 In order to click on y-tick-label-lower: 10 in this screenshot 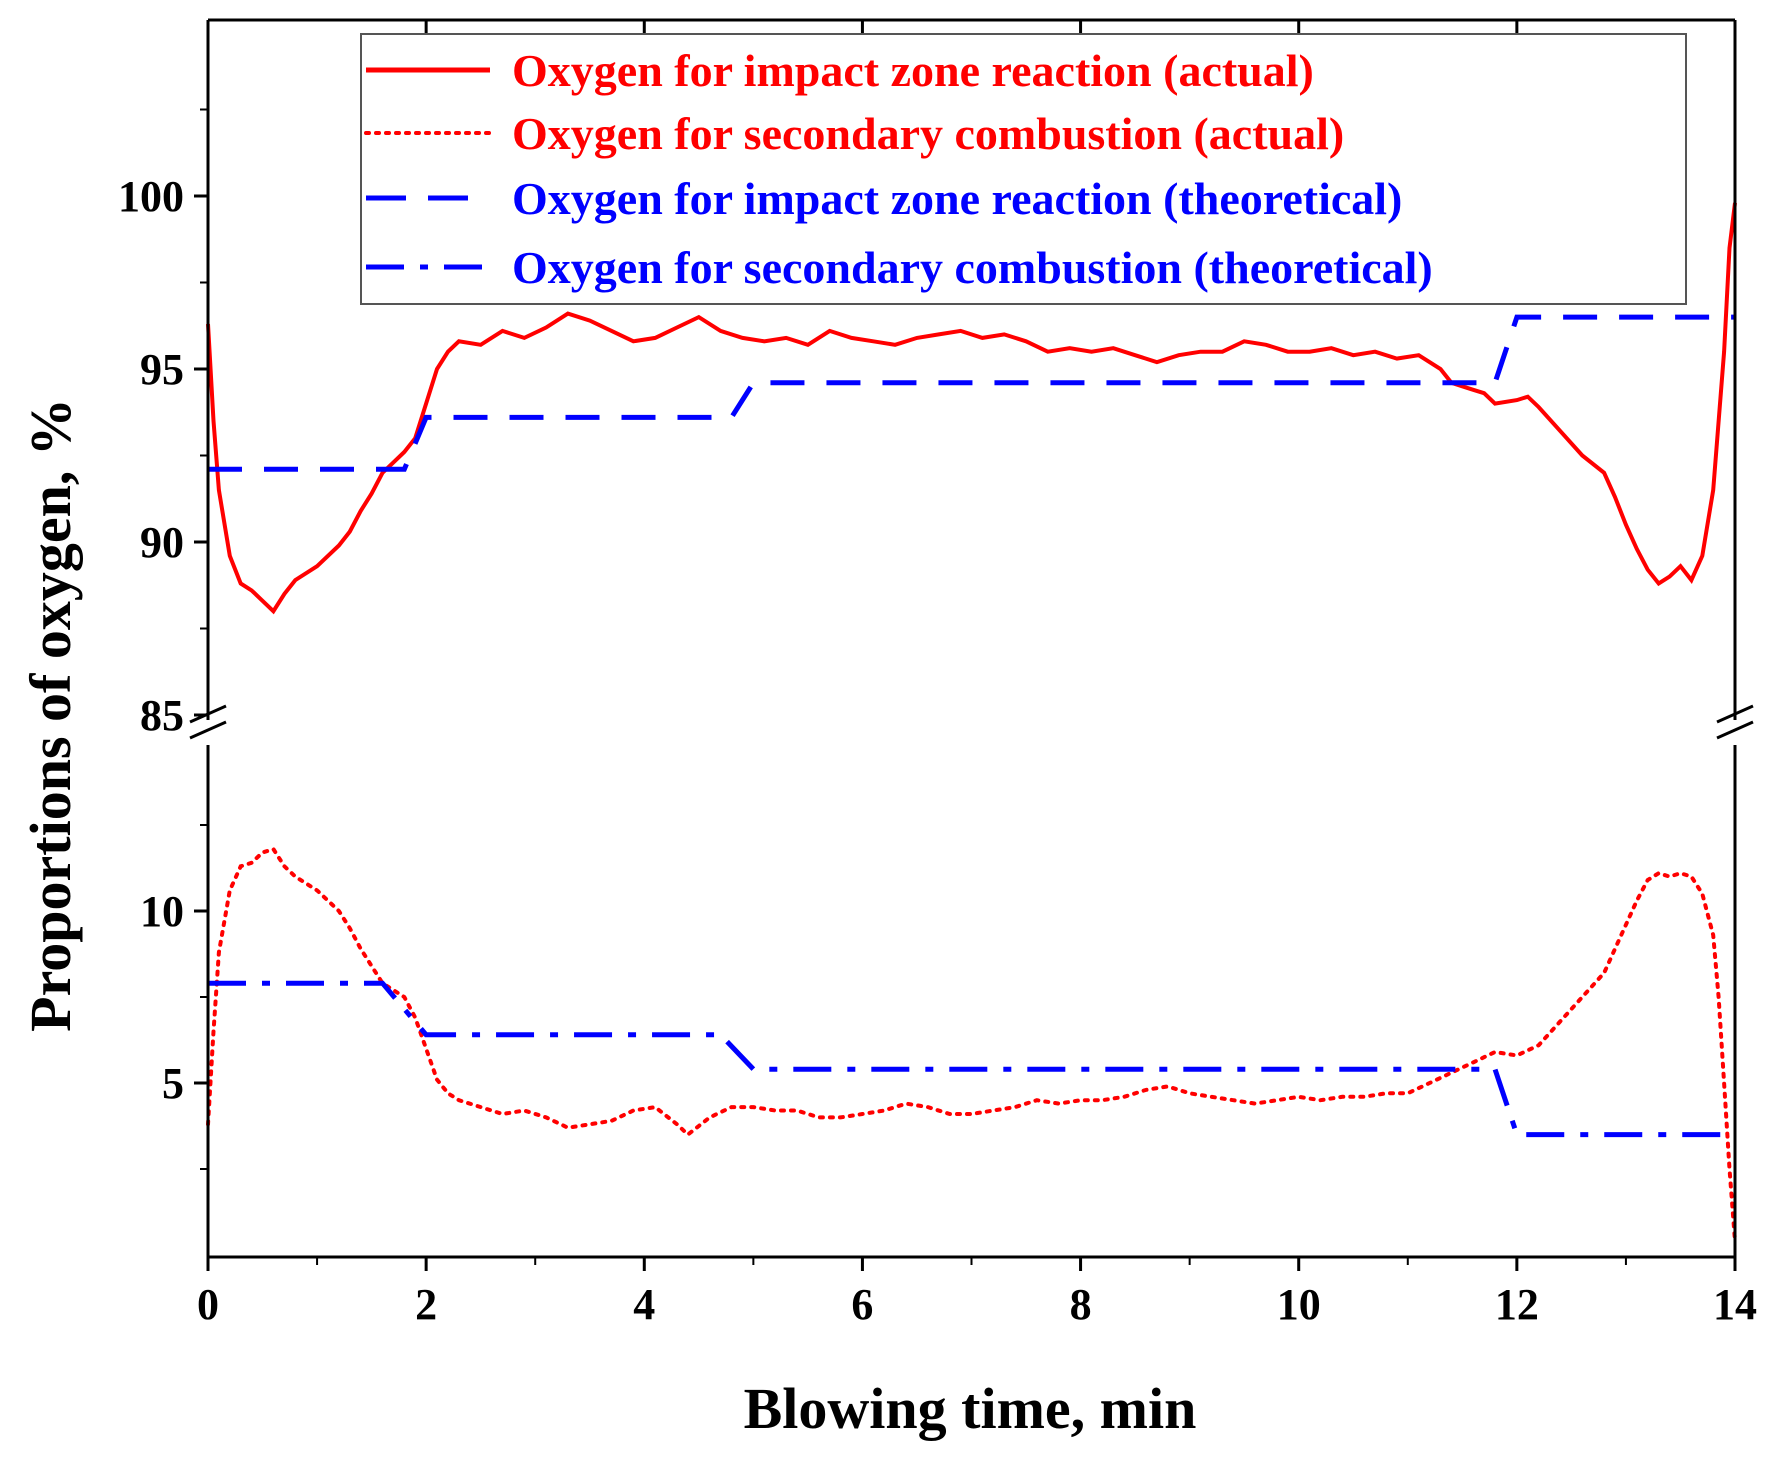, I will do `click(162, 911)`.